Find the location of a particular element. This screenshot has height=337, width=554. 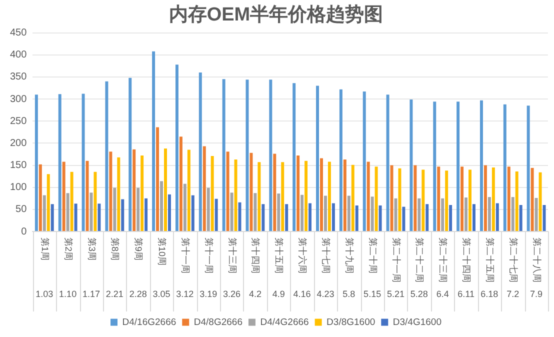

chart-title: 内存OEM半年价格趋势图 is located at coordinates (276, 15).